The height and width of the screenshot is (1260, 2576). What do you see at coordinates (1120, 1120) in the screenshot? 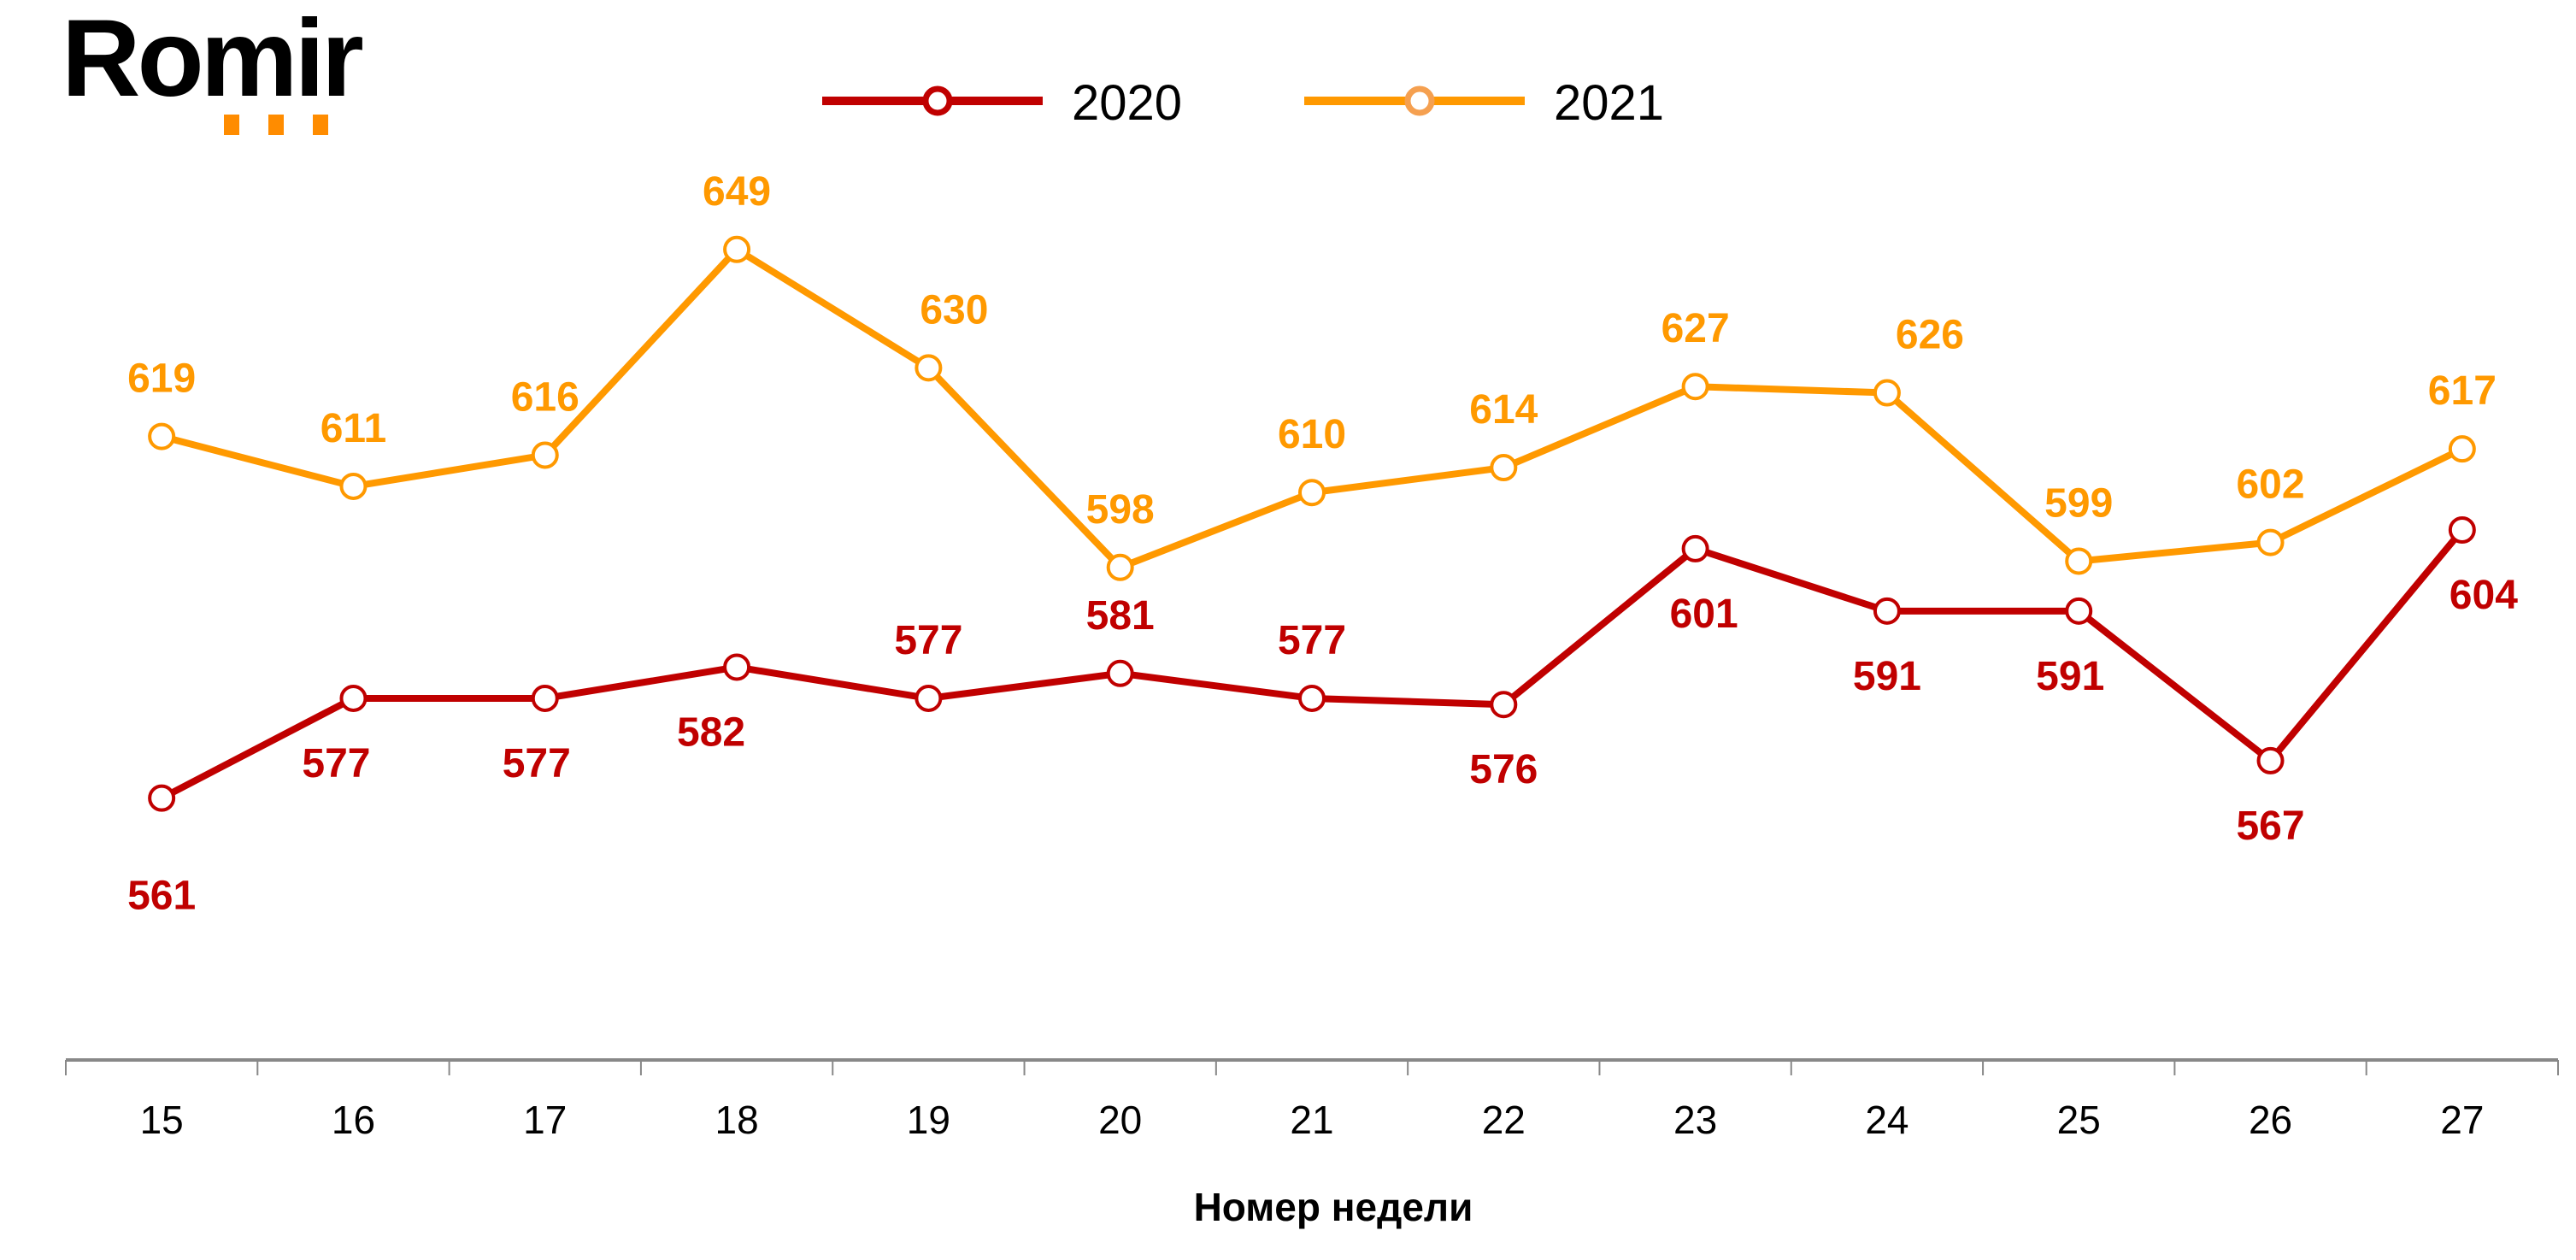
I see `x-tick-label: 20` at bounding box center [1120, 1120].